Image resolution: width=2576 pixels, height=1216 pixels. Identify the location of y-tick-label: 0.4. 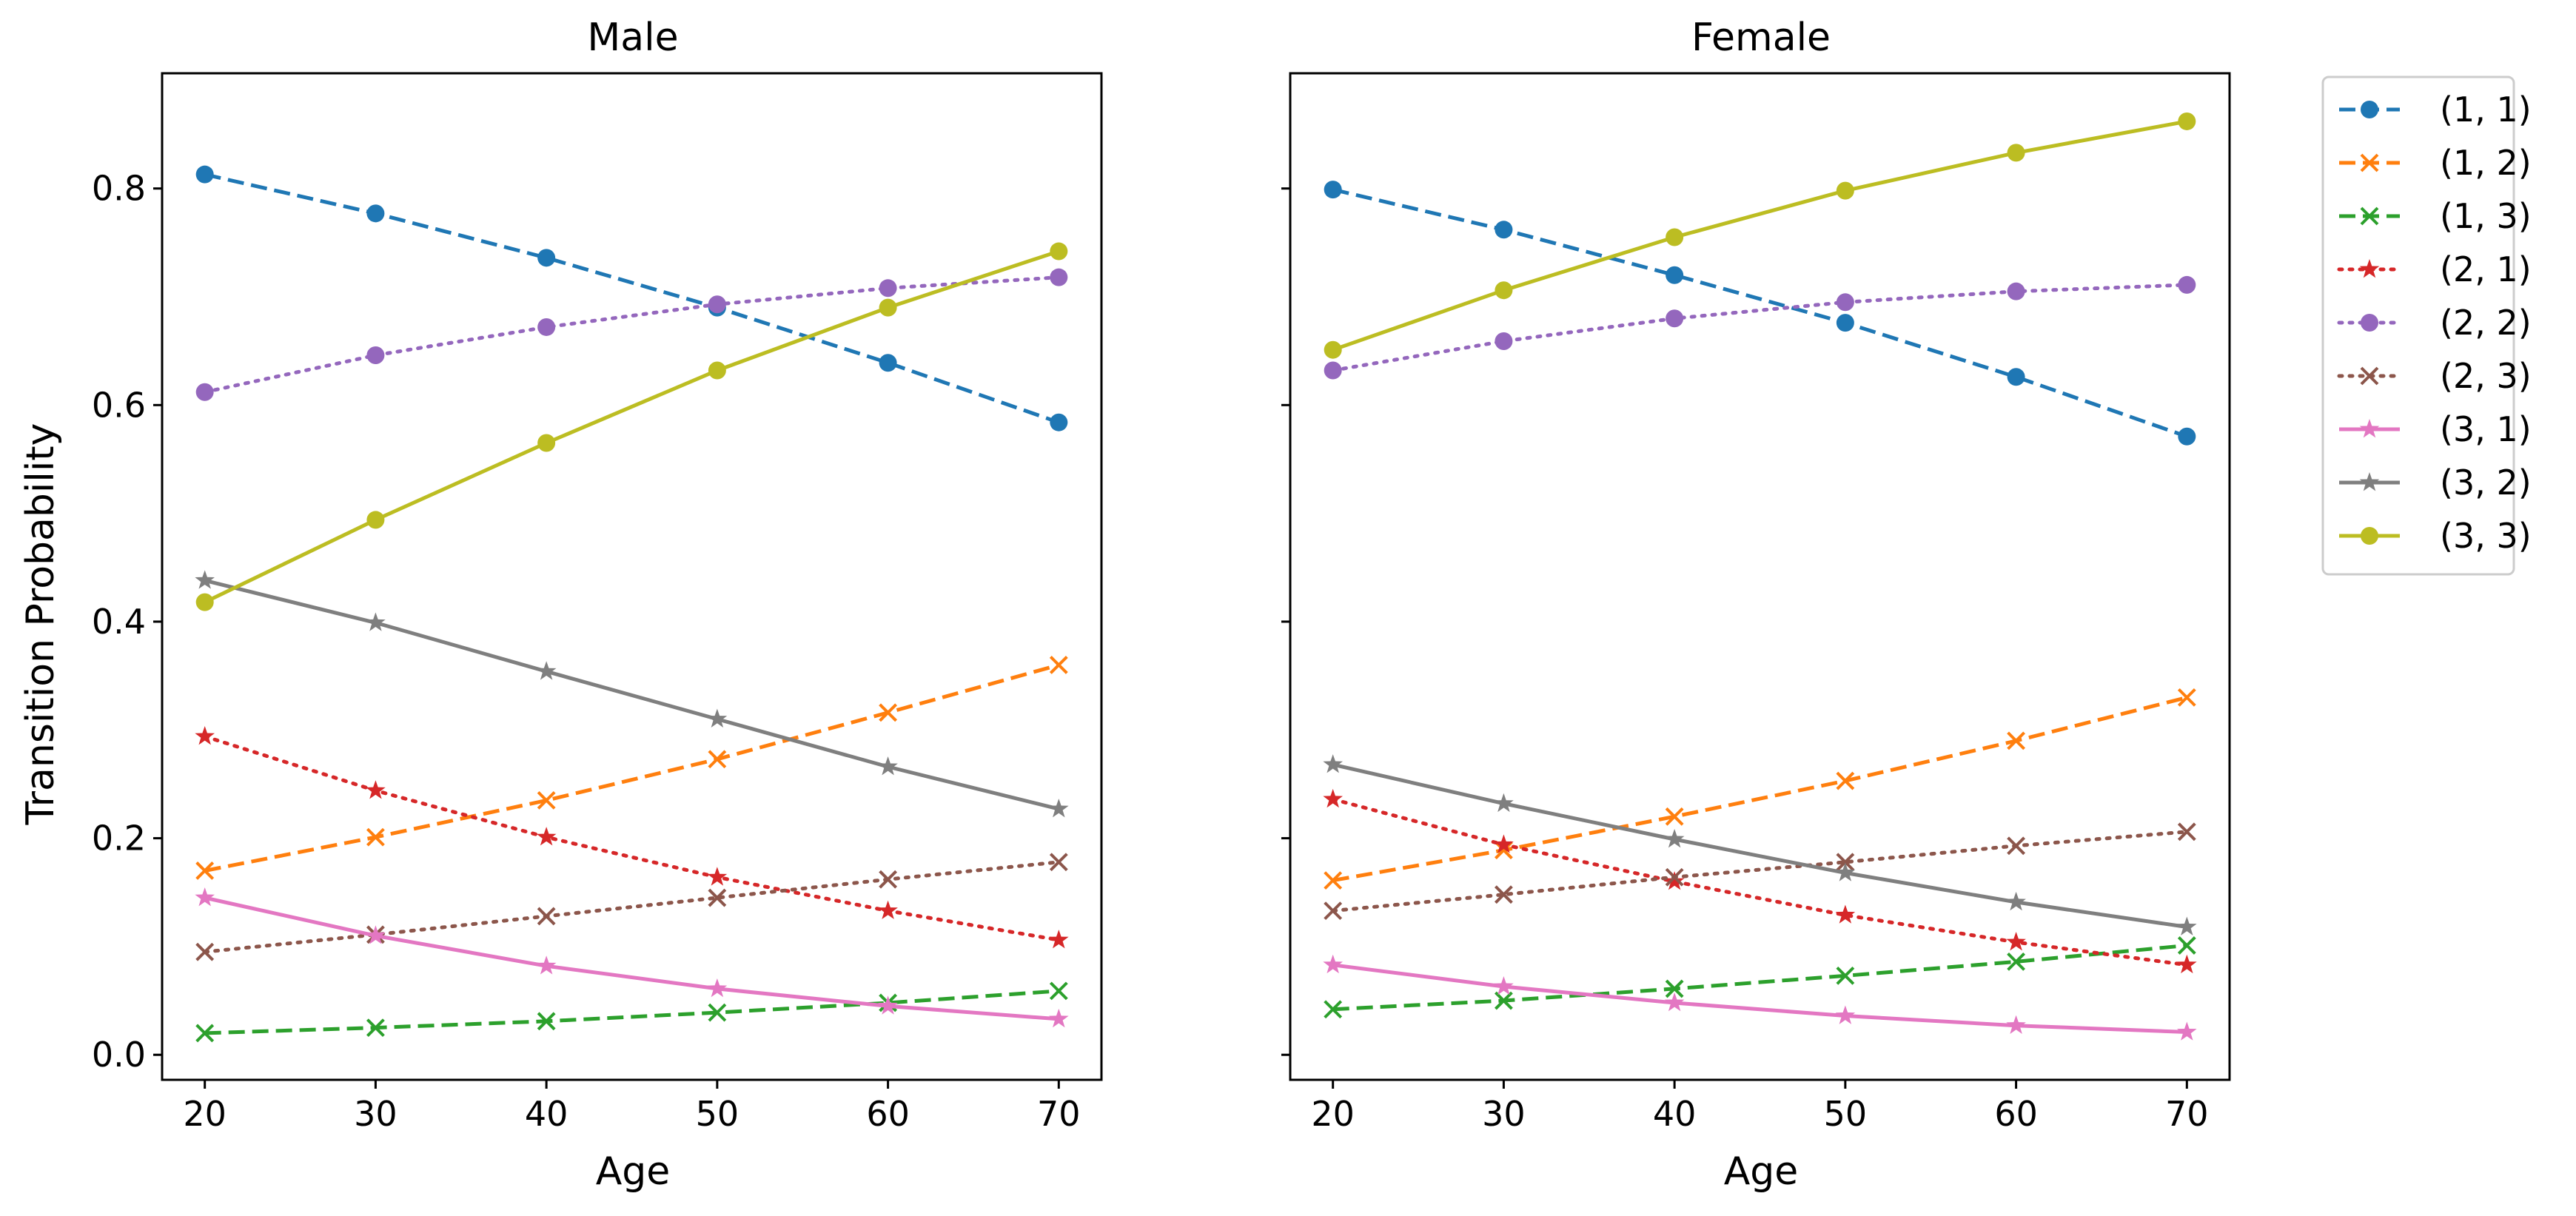
(119, 622).